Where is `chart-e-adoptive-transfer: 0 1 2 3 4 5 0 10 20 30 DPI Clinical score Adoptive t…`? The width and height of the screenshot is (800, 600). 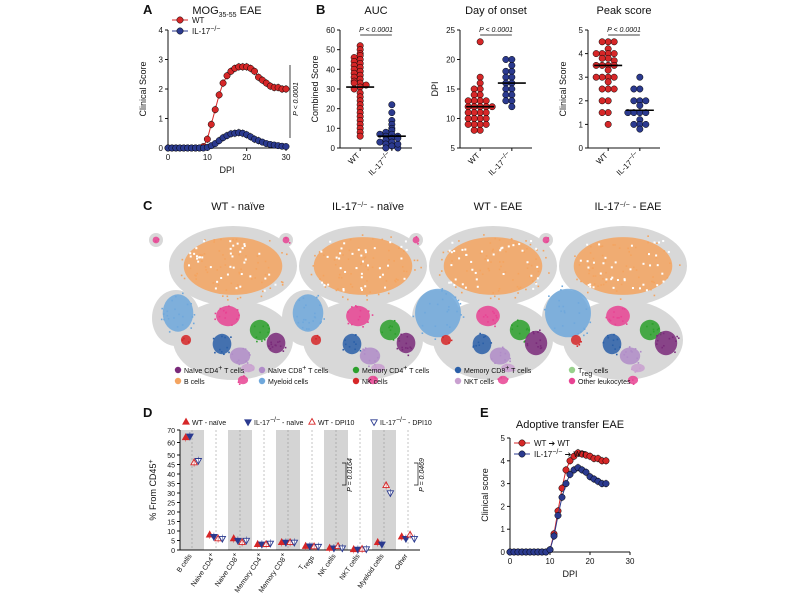
chart-e-adoptive-transfer: 0 1 2 3 4 5 0 10 20 30 DPI Clinical score Adoptive t… is located at coordinates (557, 499).